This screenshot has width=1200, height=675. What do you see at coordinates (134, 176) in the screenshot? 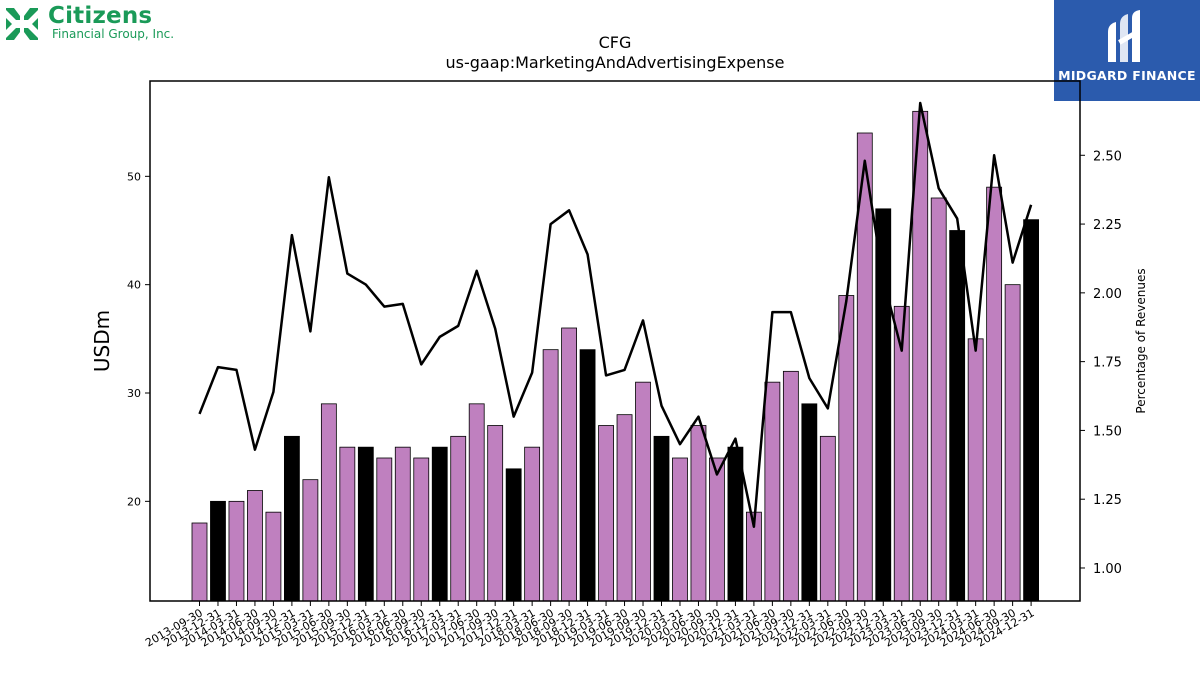
I see `y-tick-label: 50` at bounding box center [134, 176].